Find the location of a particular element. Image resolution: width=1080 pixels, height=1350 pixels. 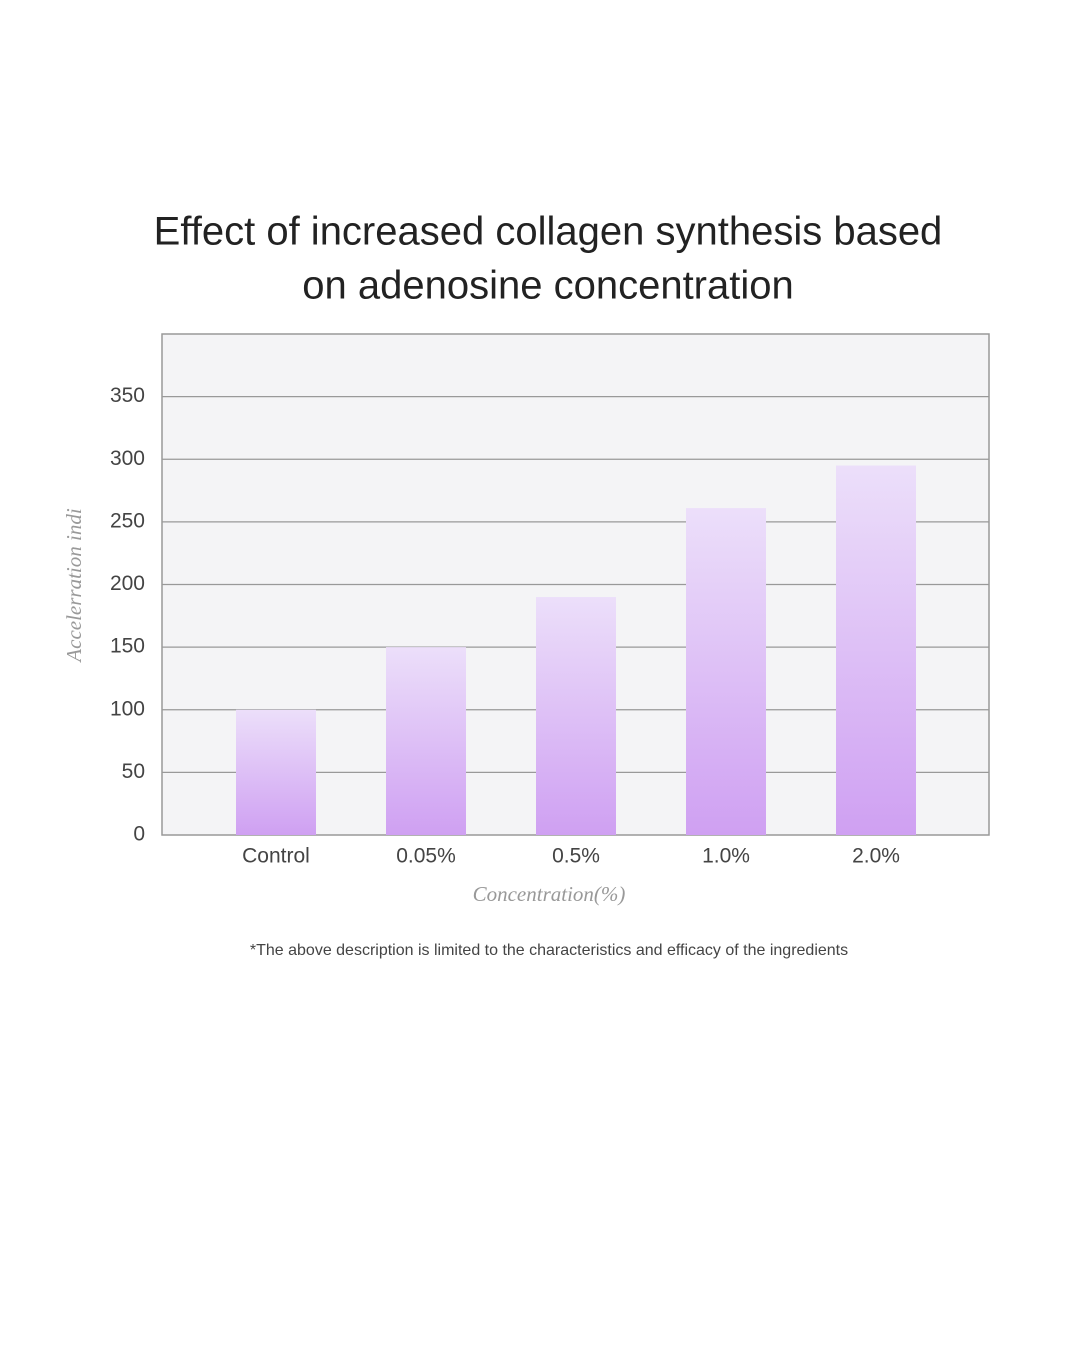

x-tick-label: 0.5% is located at coordinates (576, 856).